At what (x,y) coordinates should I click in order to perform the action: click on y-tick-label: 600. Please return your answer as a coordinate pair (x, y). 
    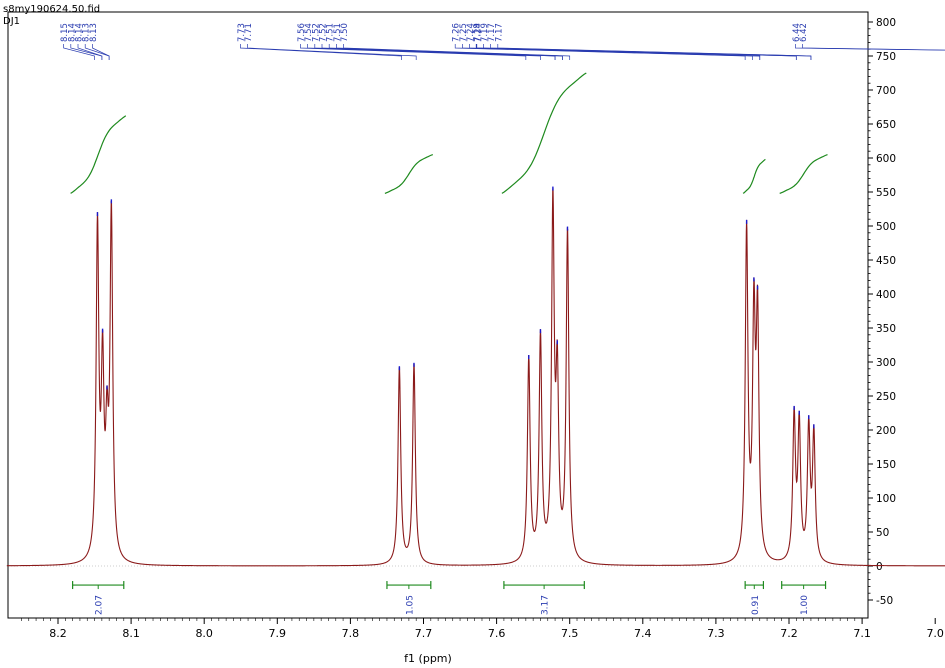
    Looking at the image, I should click on (886, 159).